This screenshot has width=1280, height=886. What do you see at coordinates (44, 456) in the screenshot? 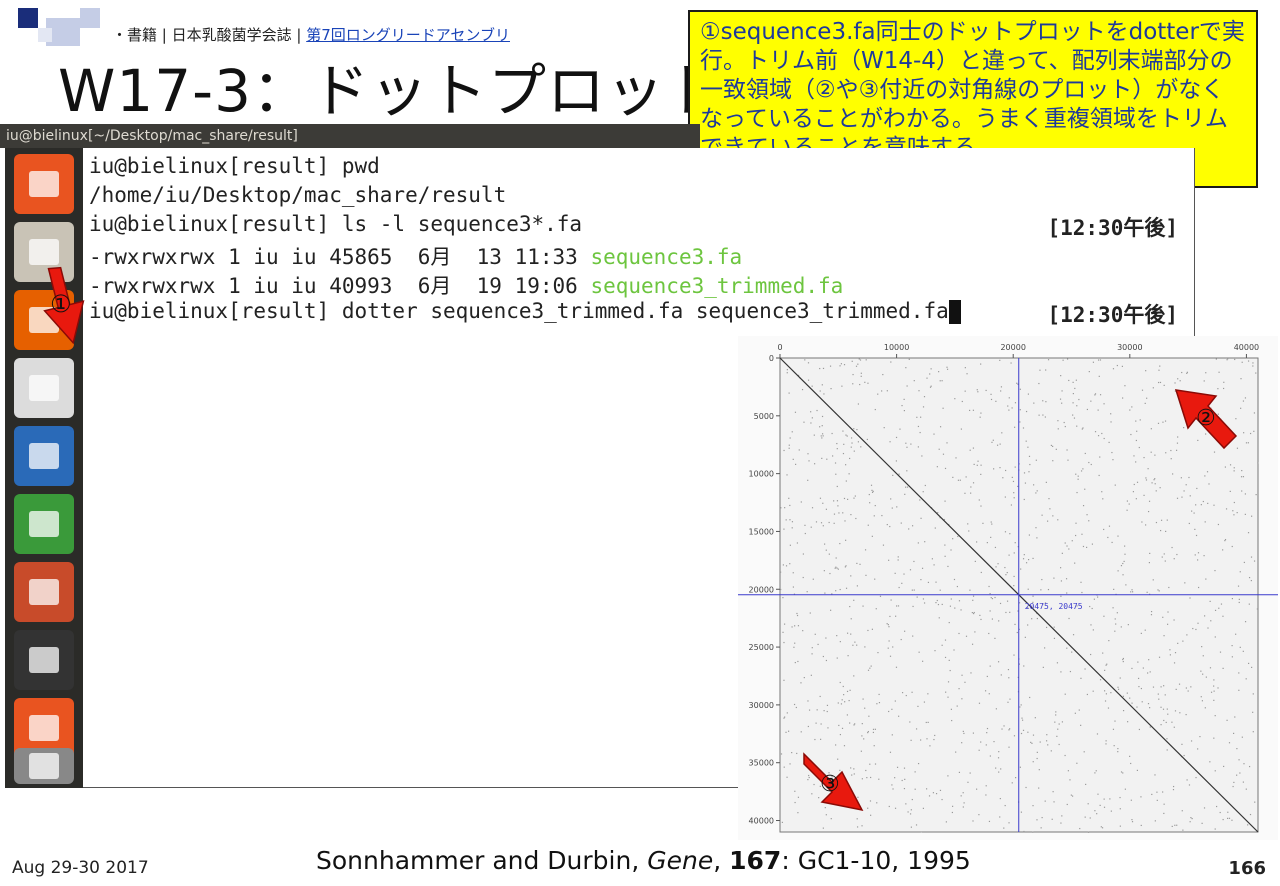
I see `writer-icon` at bounding box center [44, 456].